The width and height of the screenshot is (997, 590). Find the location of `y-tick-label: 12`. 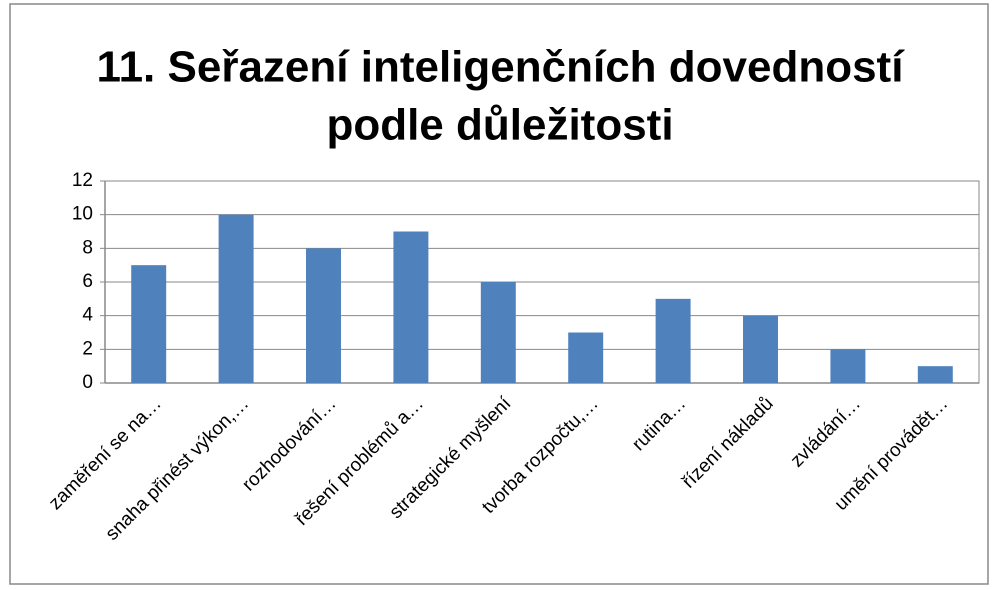

y-tick-label: 12 is located at coordinates (82, 180).